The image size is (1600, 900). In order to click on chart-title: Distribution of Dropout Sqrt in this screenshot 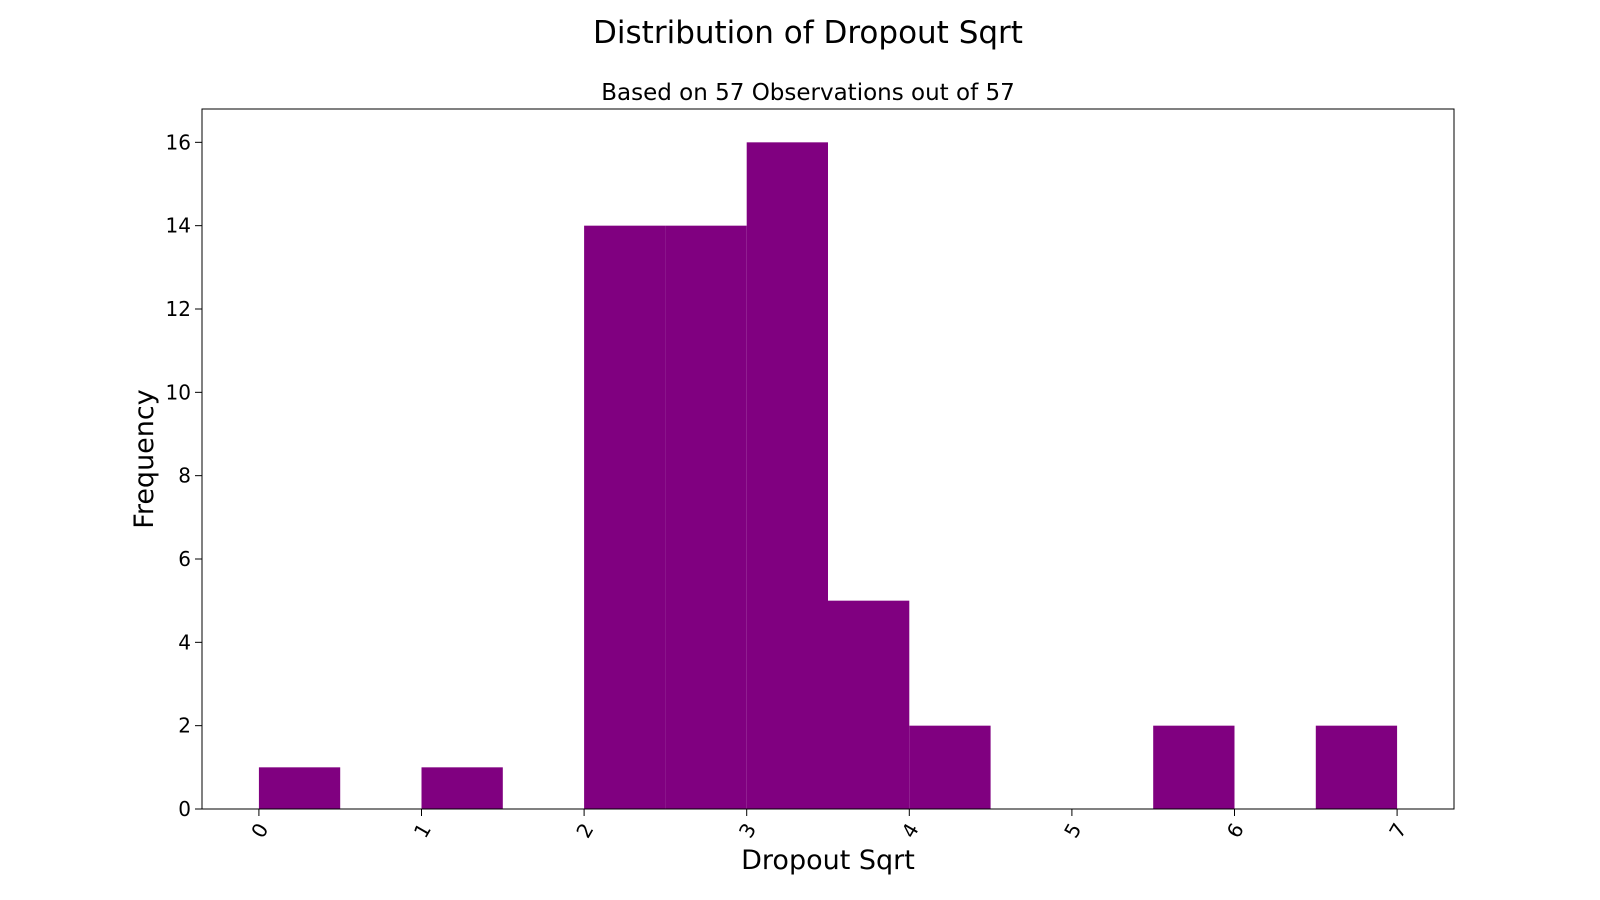, I will do `click(808, 33)`.